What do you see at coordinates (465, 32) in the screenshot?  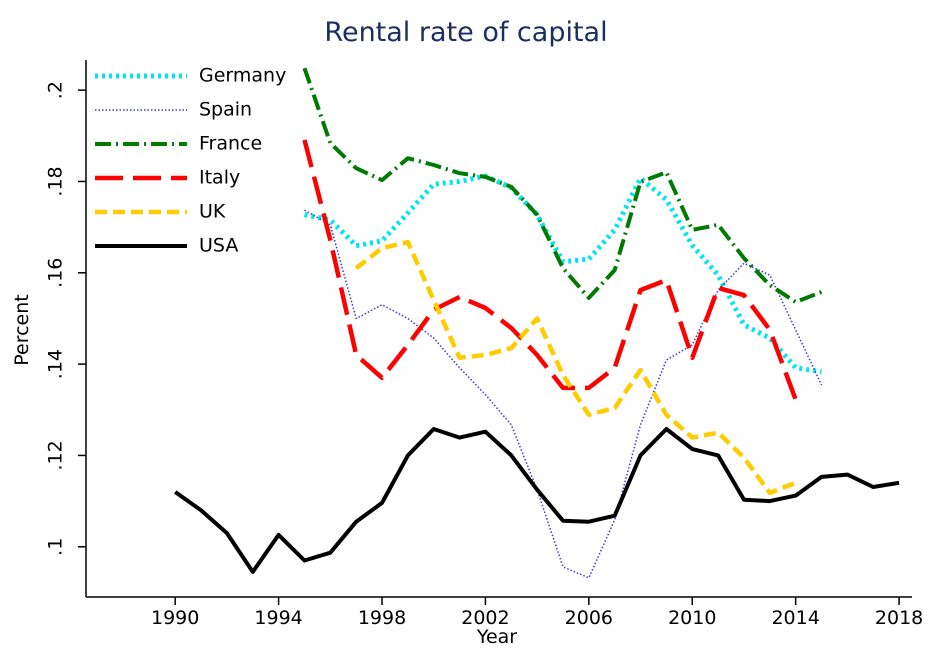 I see `chart-title: Rental rate of capital` at bounding box center [465, 32].